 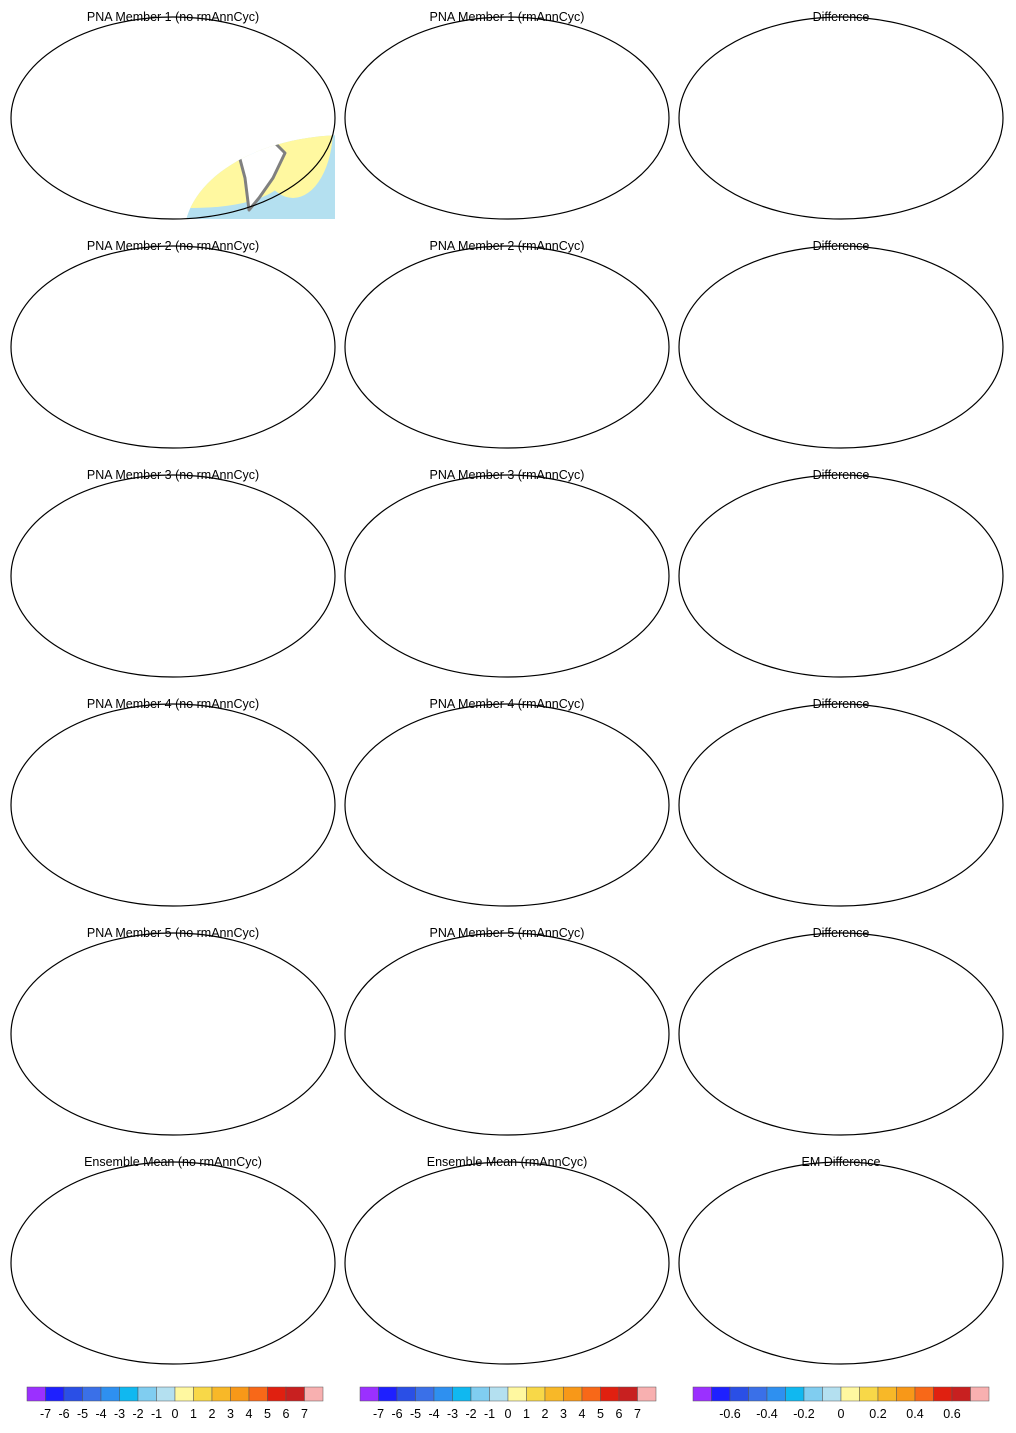 I want to click on colorbar-label: -5, so click(x=415, y=1414).